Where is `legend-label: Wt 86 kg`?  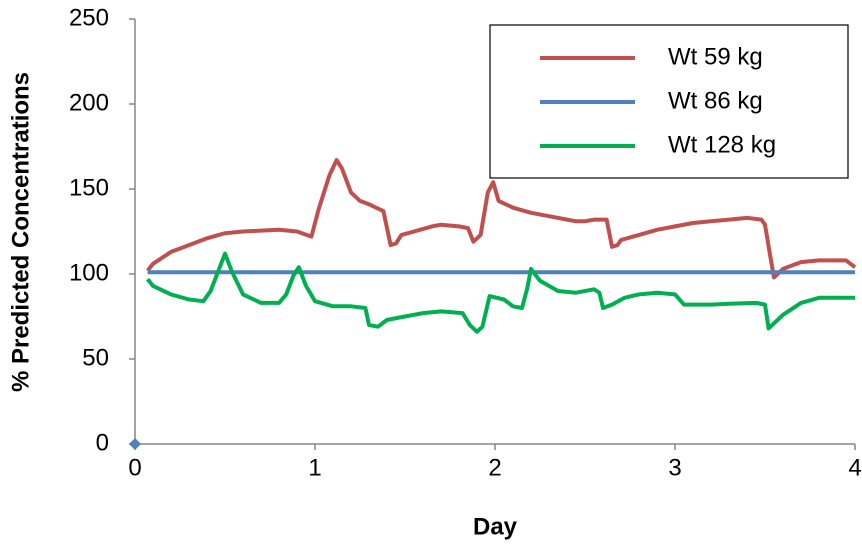 legend-label: Wt 86 kg is located at coordinates (715, 100).